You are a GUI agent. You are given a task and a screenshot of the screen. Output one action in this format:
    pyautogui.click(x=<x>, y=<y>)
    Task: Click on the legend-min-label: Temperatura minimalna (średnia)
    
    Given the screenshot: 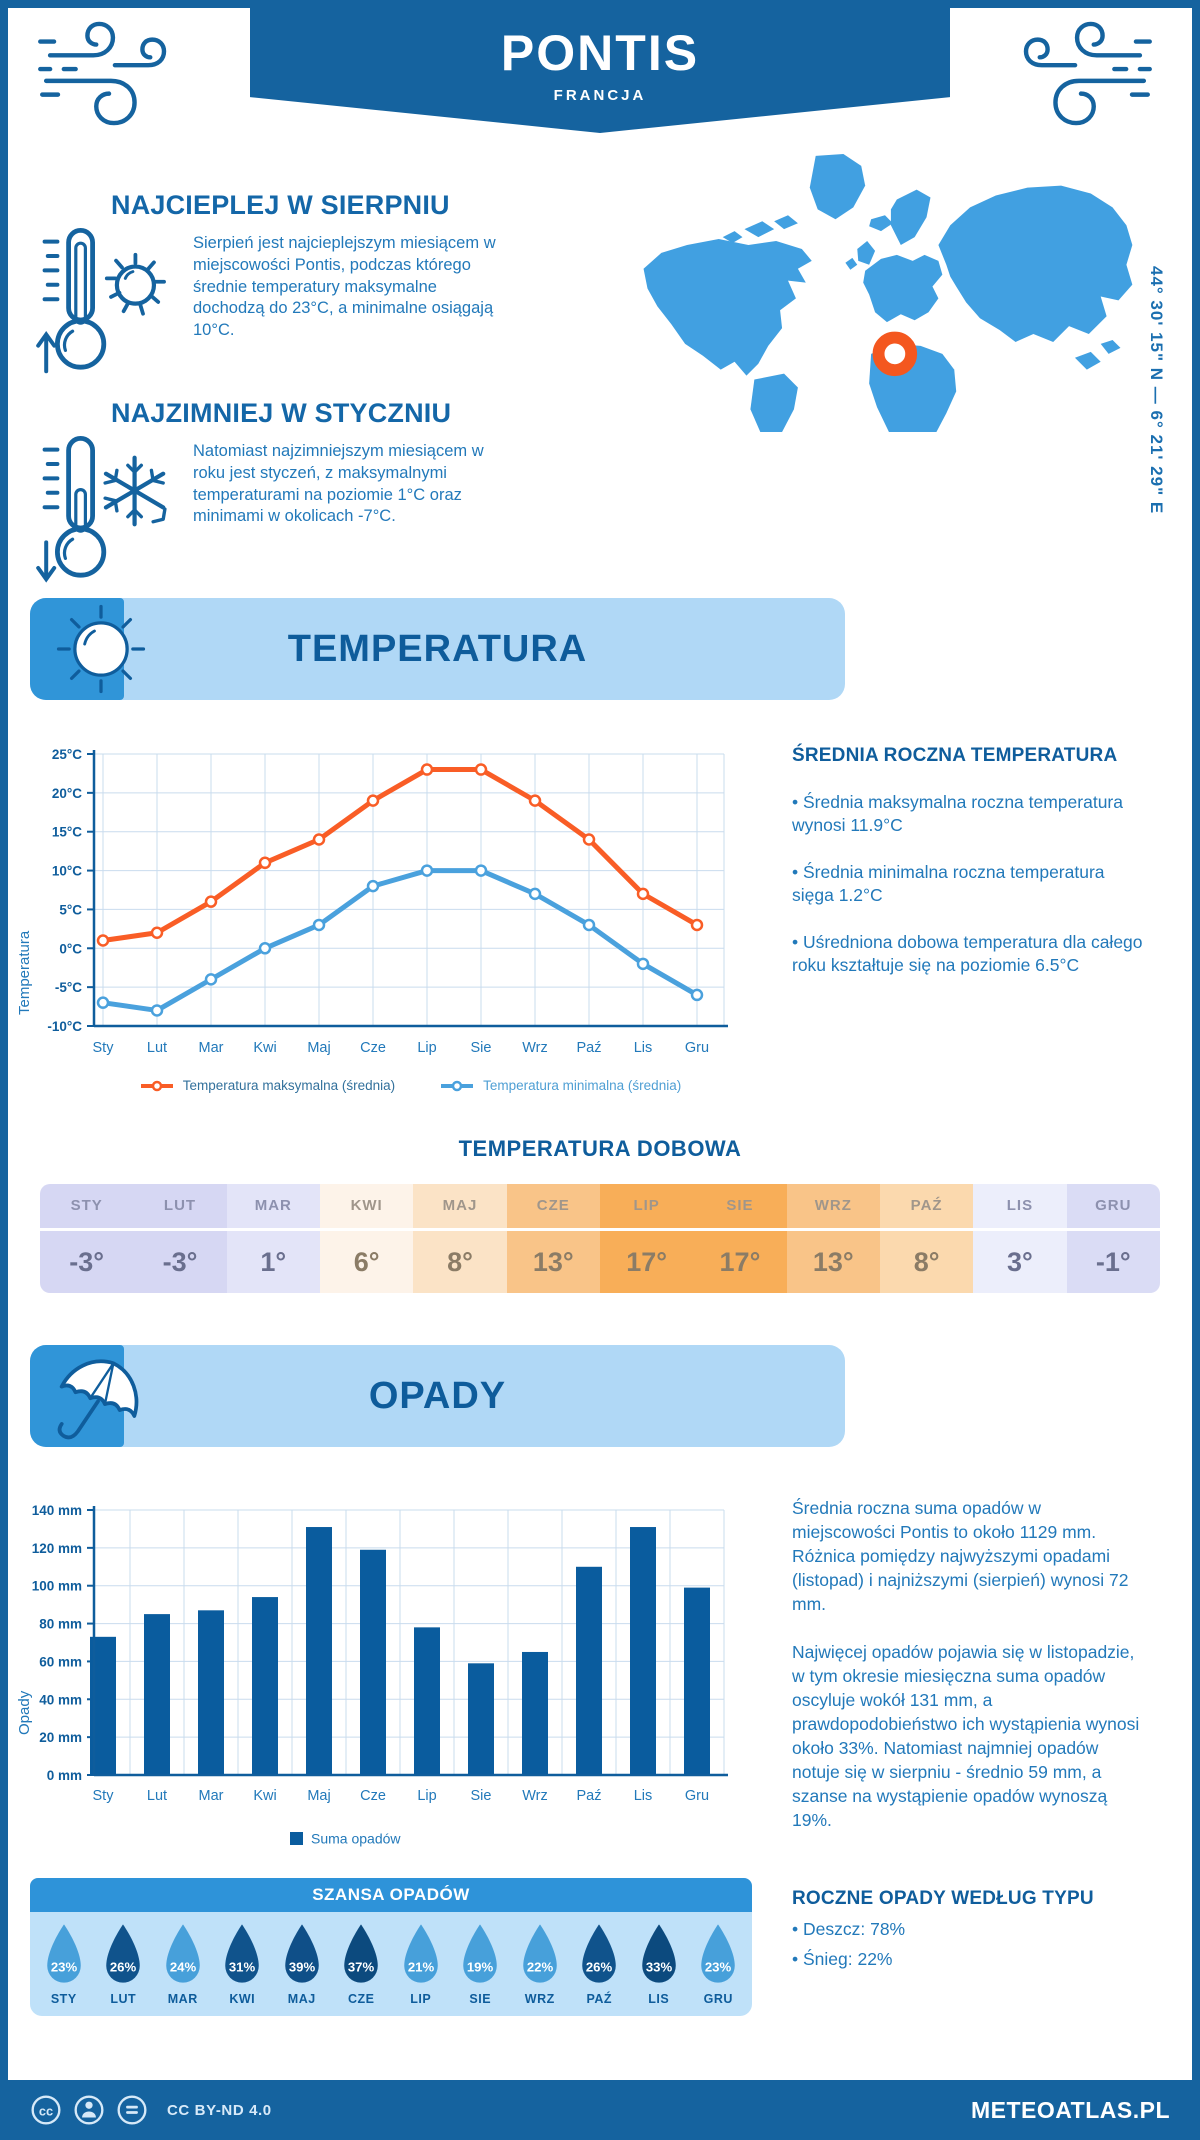 What is the action you would take?
    pyautogui.click(x=582, y=1085)
    